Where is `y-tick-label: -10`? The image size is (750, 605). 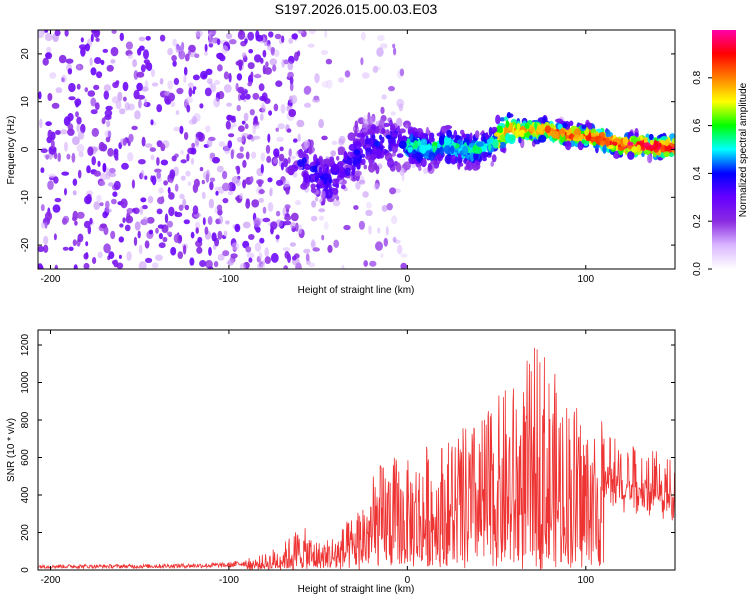 y-tick-label: -10 is located at coordinates (25, 197).